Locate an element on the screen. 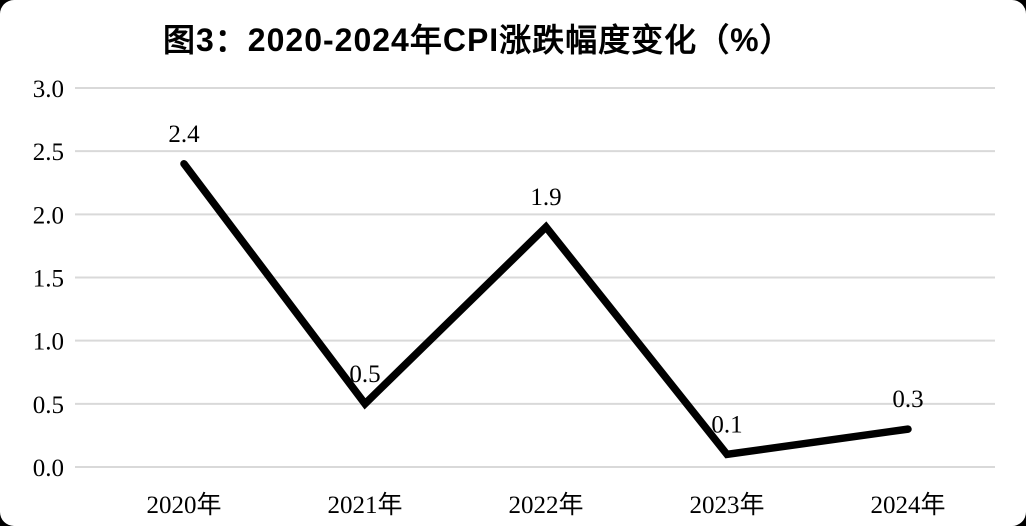 Image resolution: width=1026 pixels, height=526 pixels. y-axis-tick-label: 3.0 is located at coordinates (48, 89).